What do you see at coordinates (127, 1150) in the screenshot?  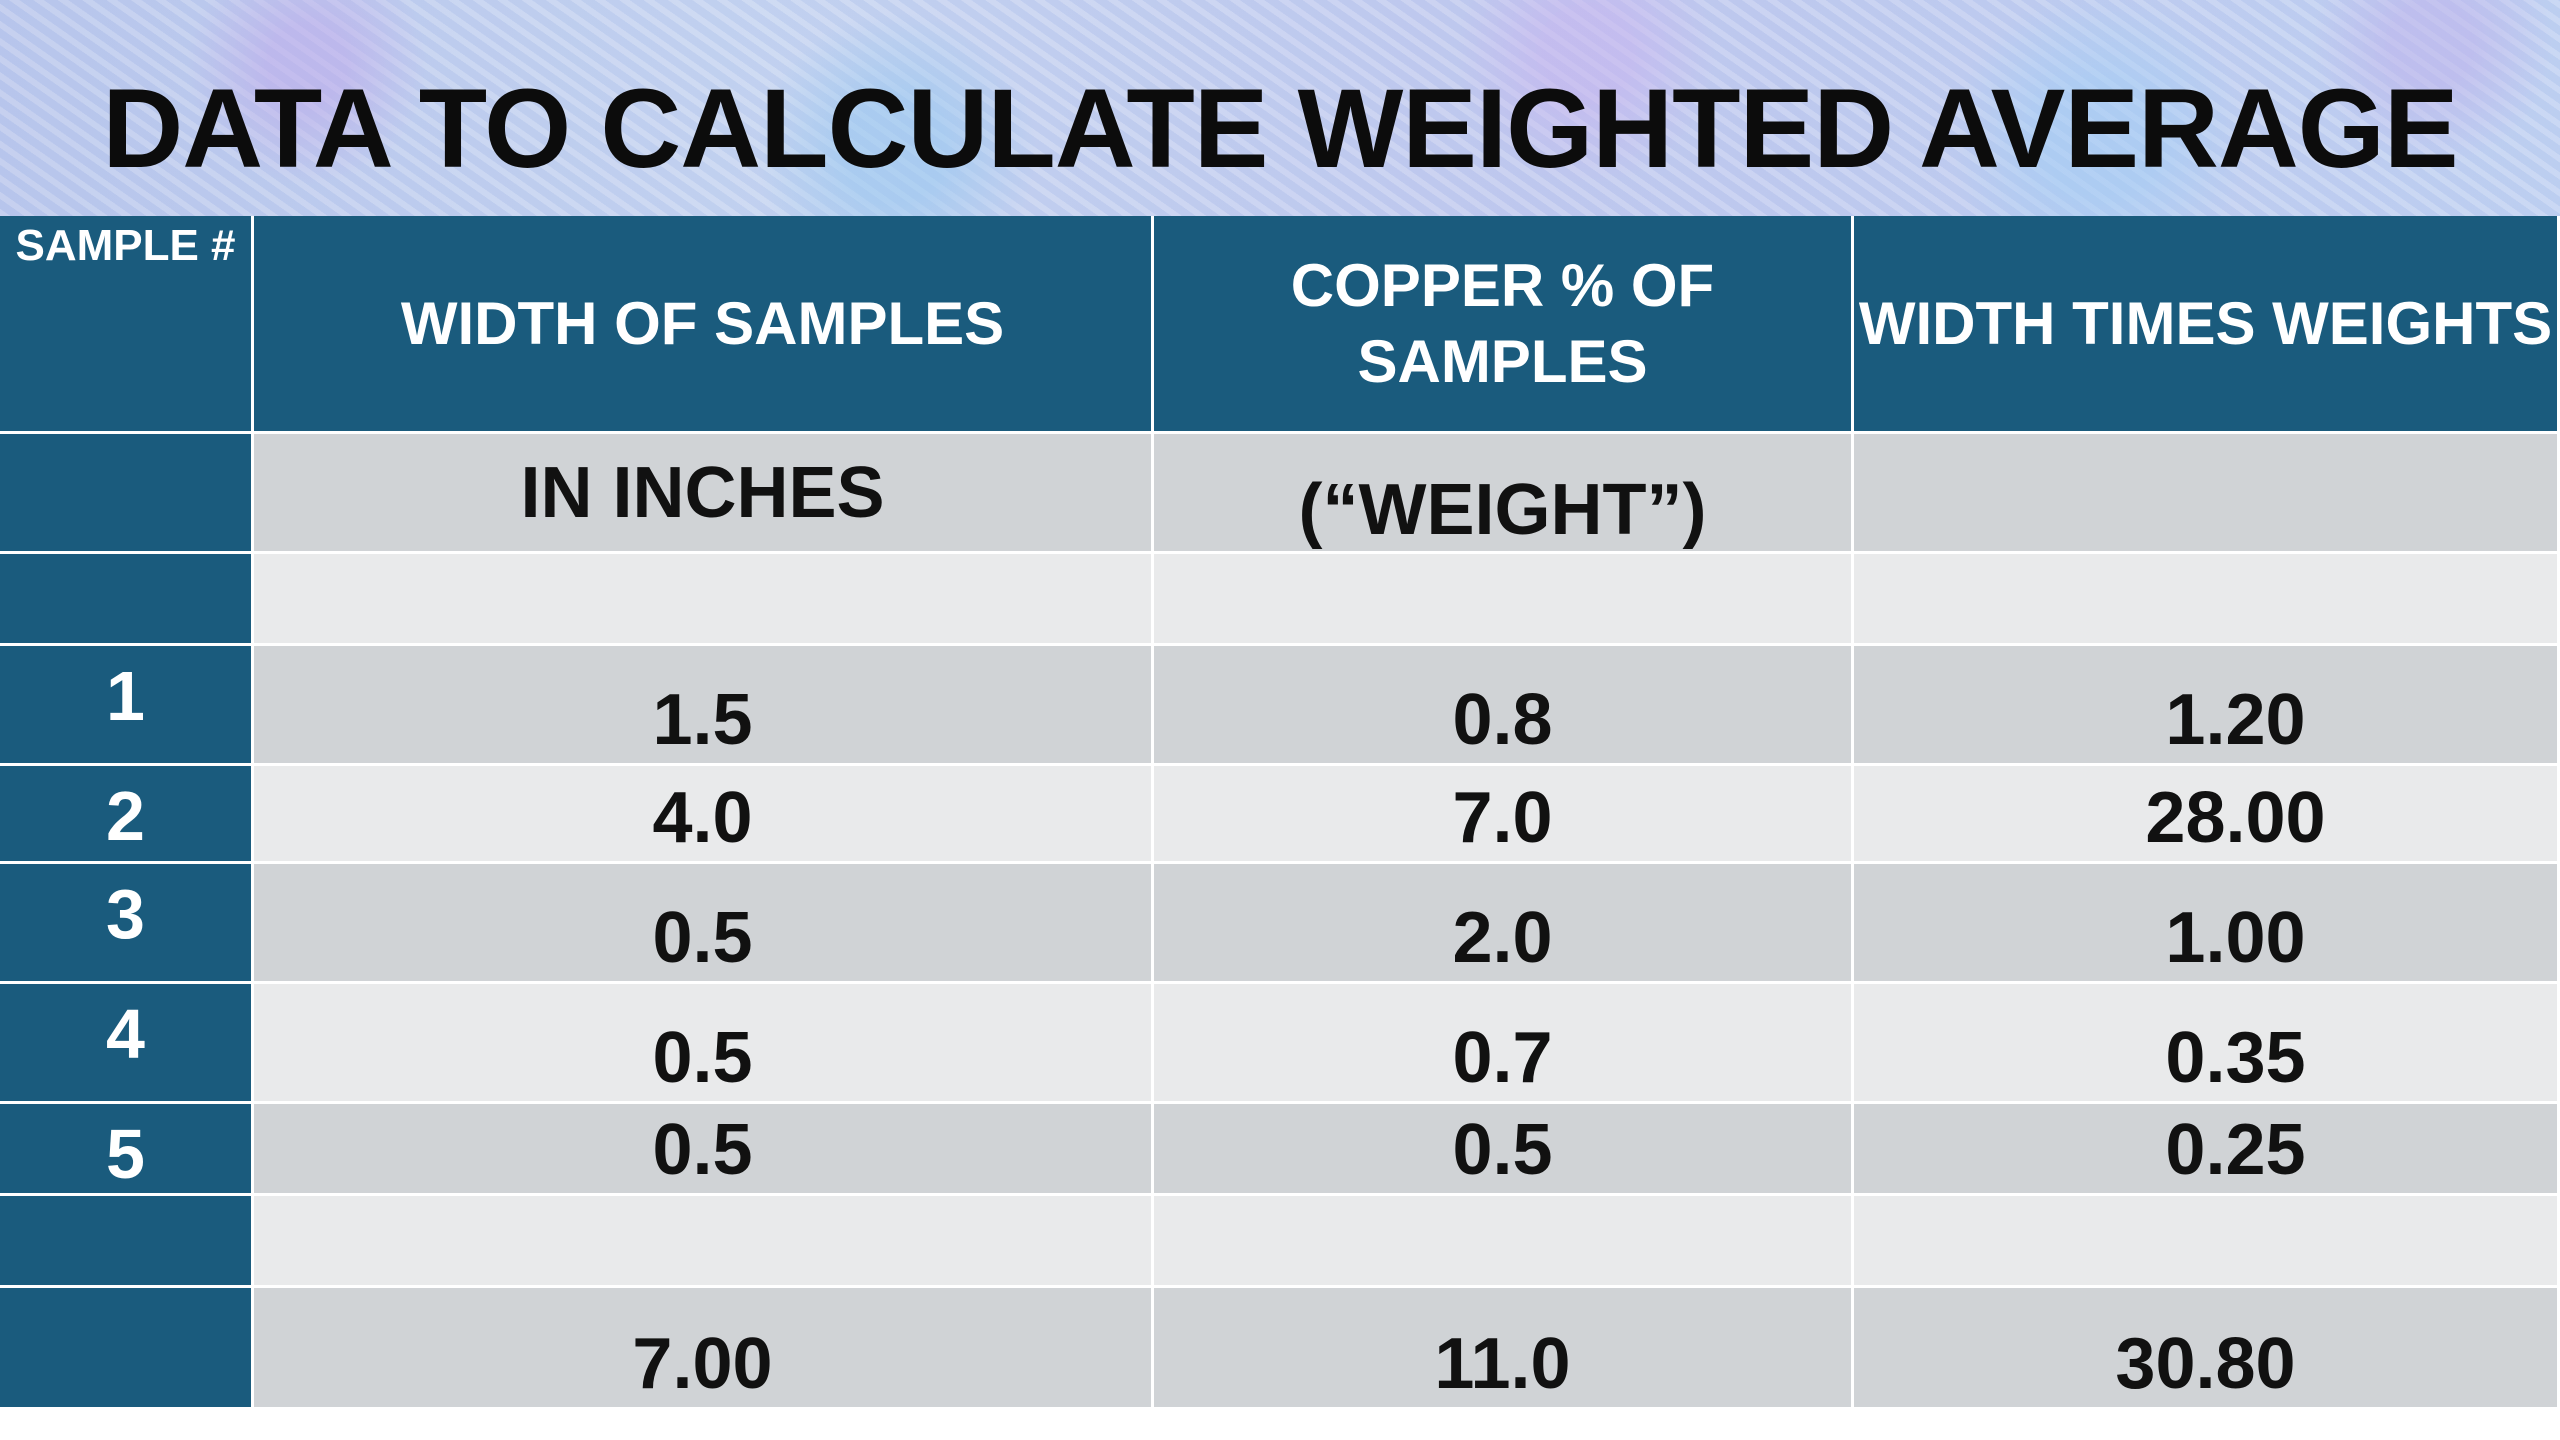 I see `sample-number: 5` at bounding box center [127, 1150].